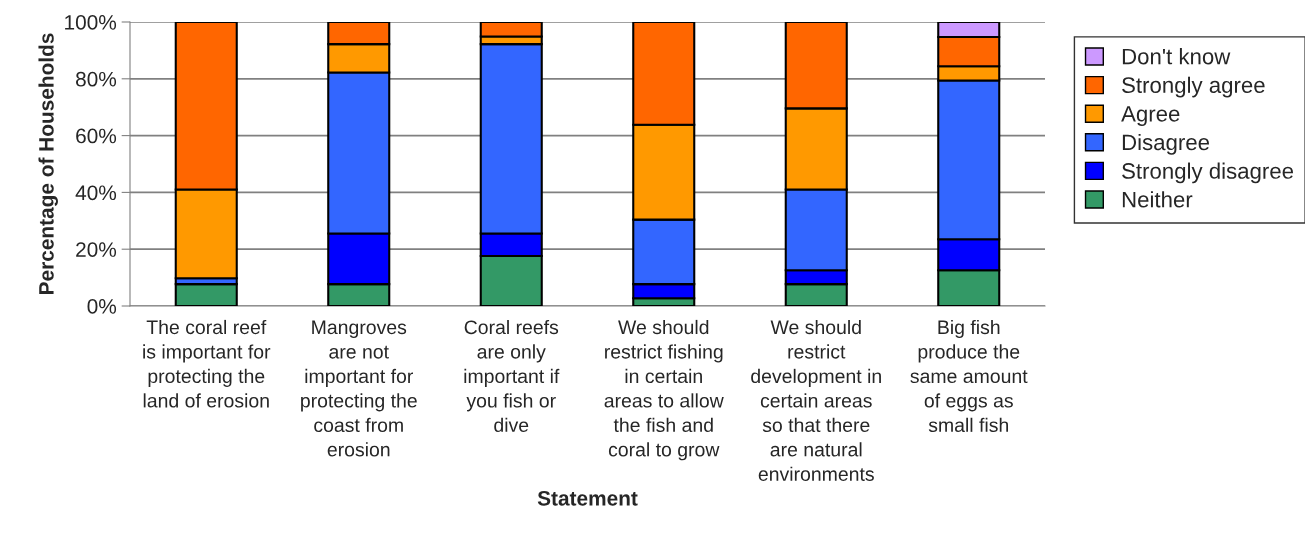 The width and height of the screenshot is (1305, 540). I want to click on y-tick-label: 100%, so click(91, 22).